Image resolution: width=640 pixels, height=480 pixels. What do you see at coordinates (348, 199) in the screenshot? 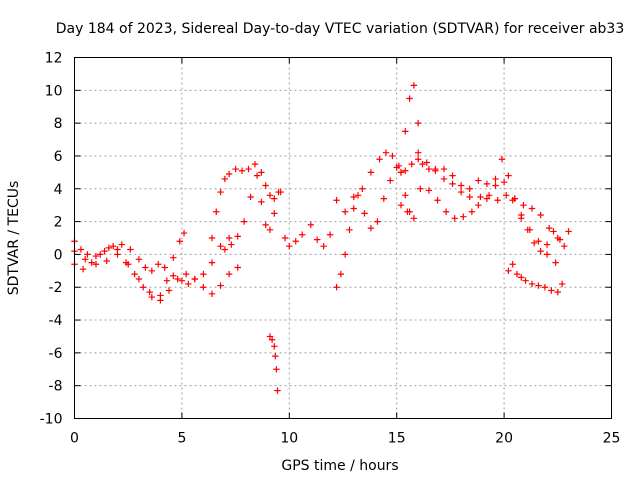
I see `series-track-g` at bounding box center [348, 199].